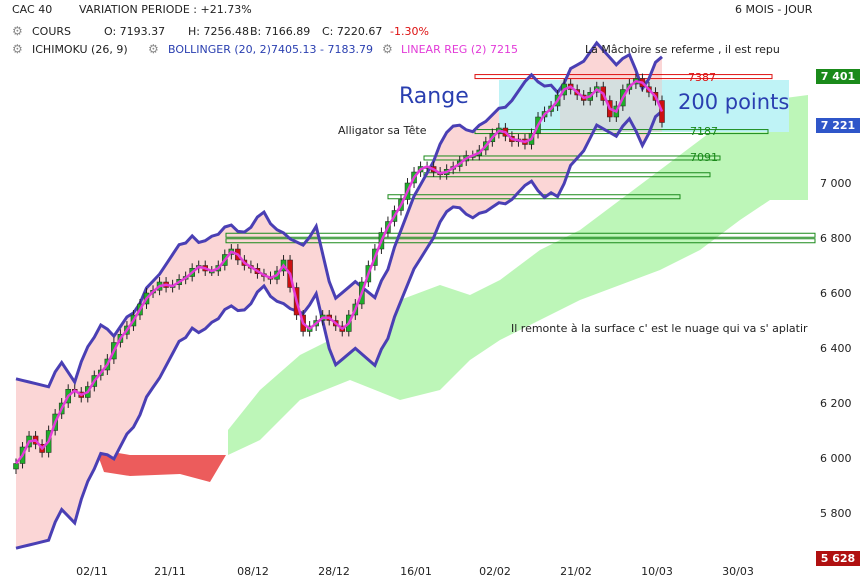 The height and width of the screenshot is (582, 867). What do you see at coordinates (155, 459) in the screenshot?
I see `cloud-red` at bounding box center [155, 459].